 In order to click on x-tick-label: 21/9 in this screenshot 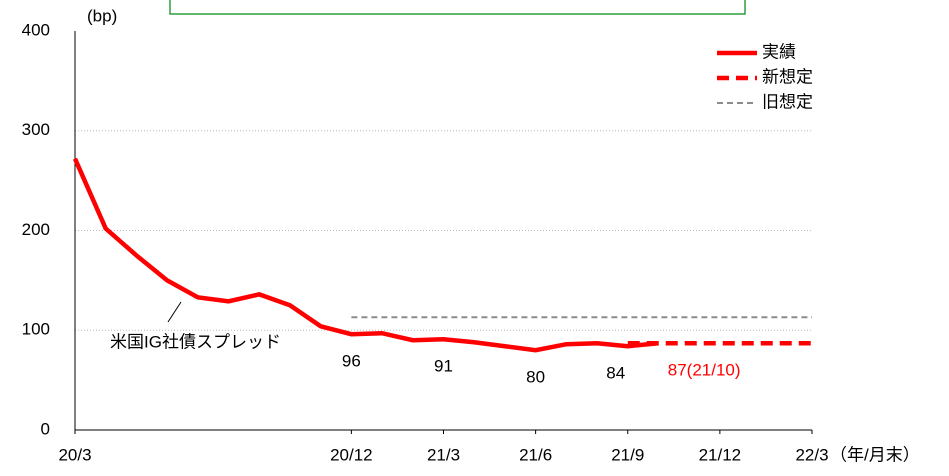, I will do `click(627, 454)`.